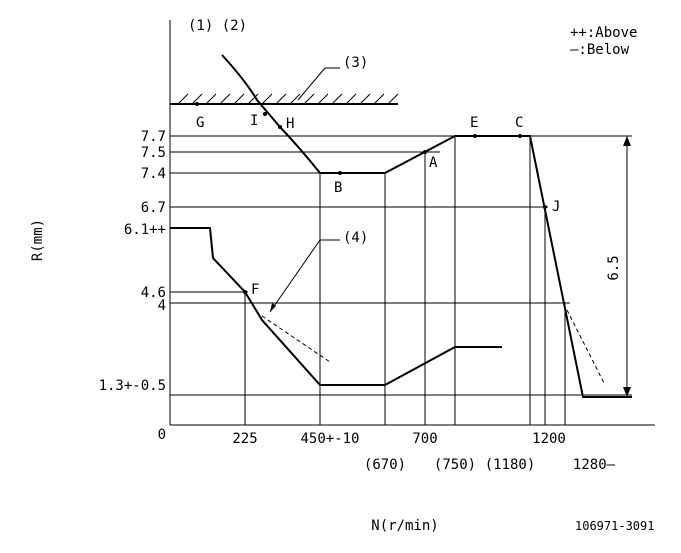 Image resolution: width=681 pixels, height=553 pixels. Describe the element at coordinates (355, 63) in the screenshot. I see `ref: (3)` at that location.